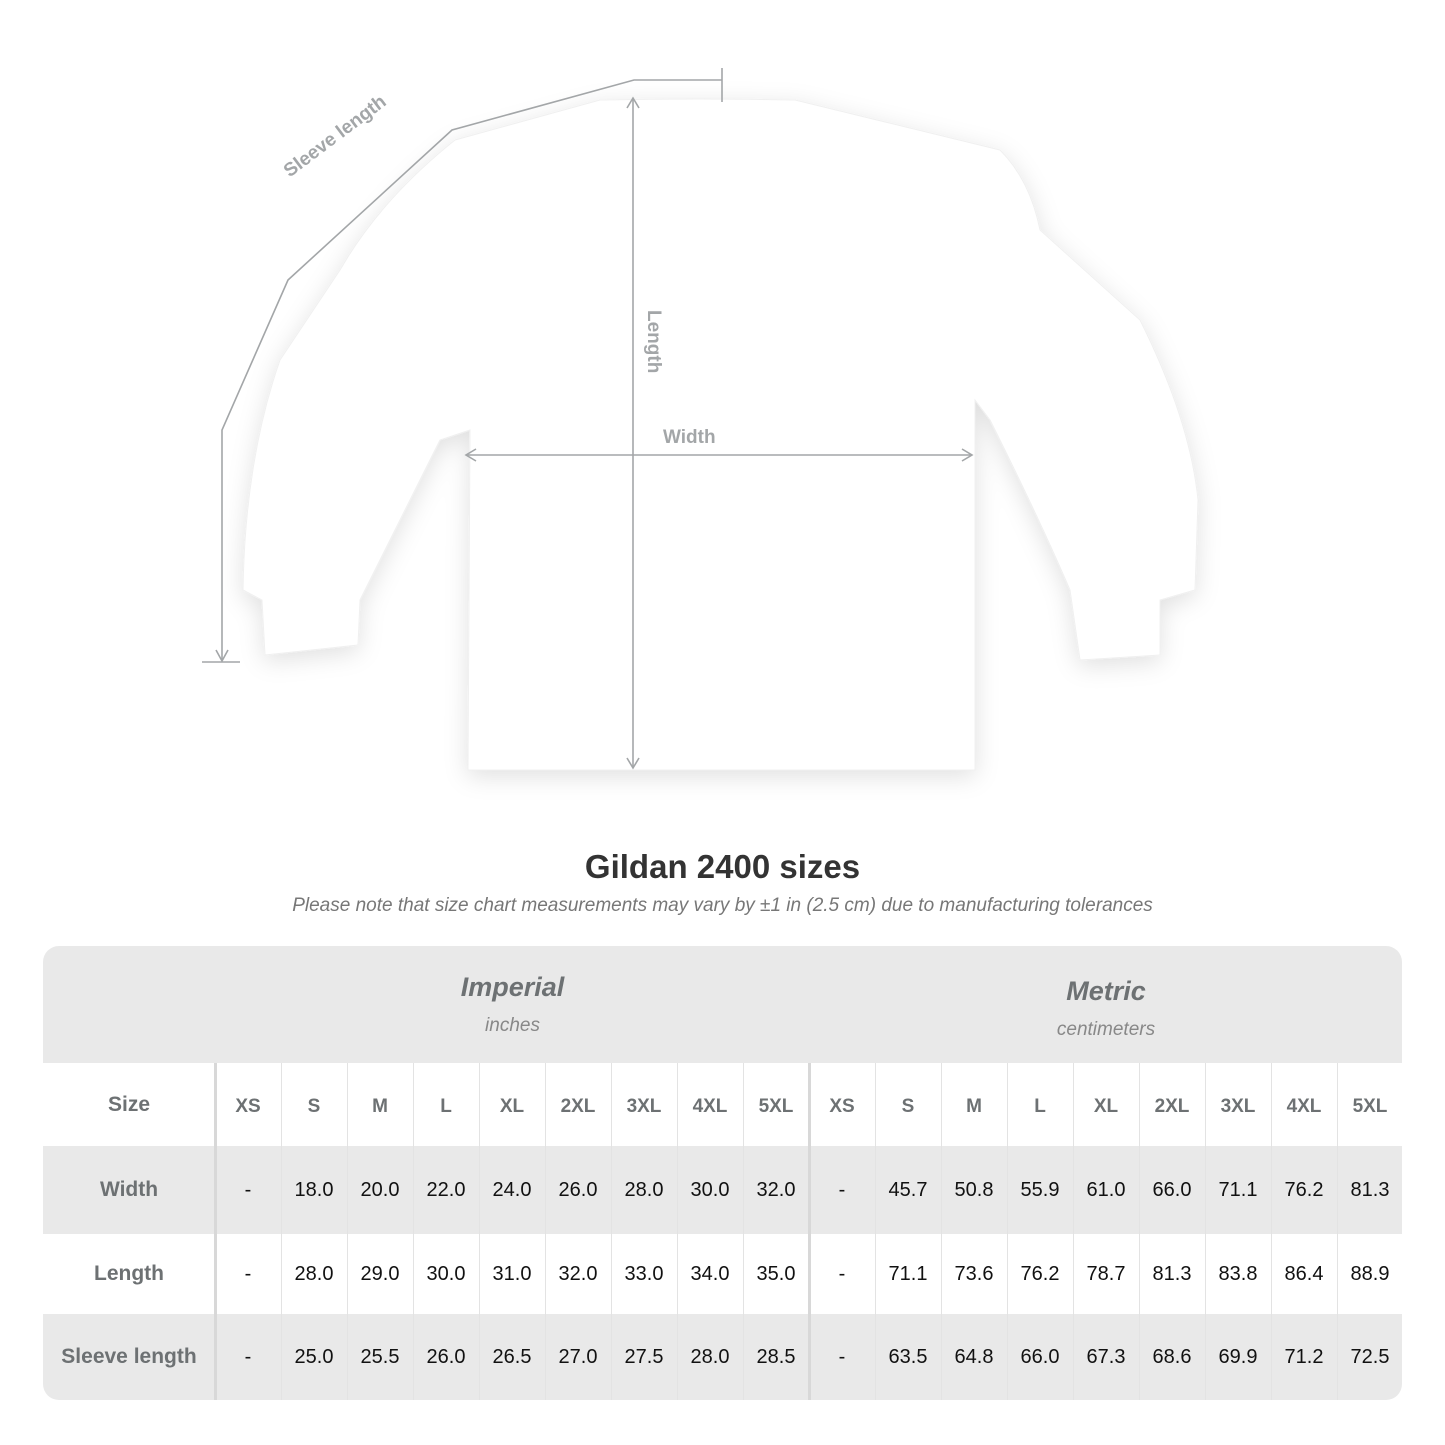  I want to click on imperial-value: 28.5, so click(776, 1356).